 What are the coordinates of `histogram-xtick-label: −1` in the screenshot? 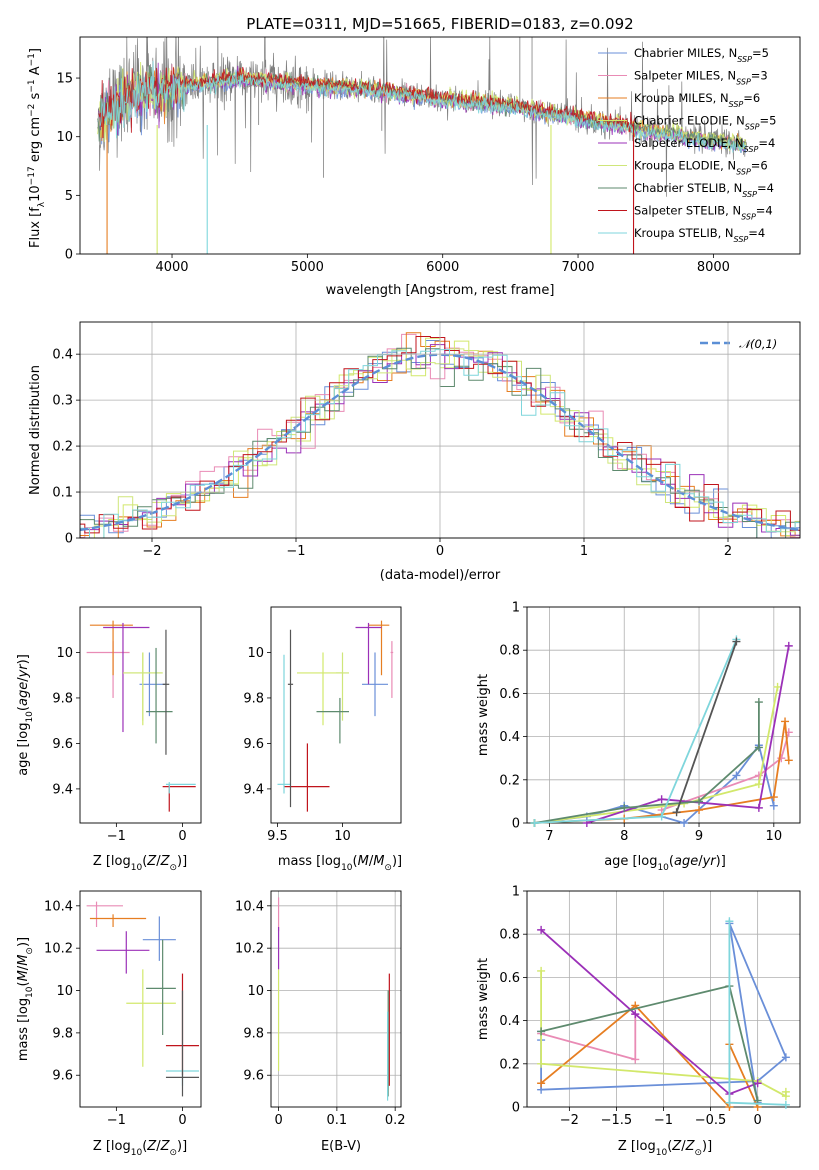 It's located at (295, 551).